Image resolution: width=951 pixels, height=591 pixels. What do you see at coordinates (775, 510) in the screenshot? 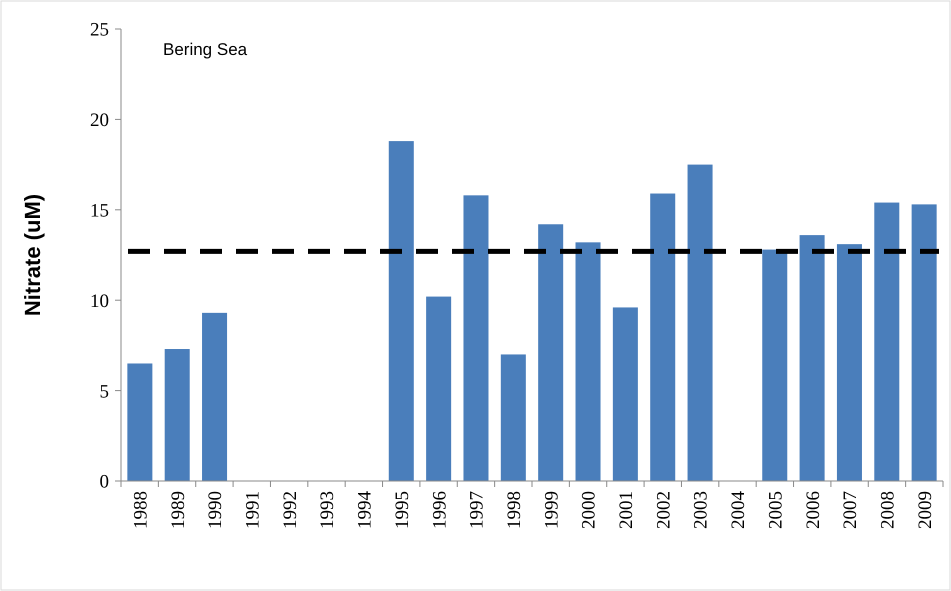
I see `x-tick-label: 2005` at bounding box center [775, 510].